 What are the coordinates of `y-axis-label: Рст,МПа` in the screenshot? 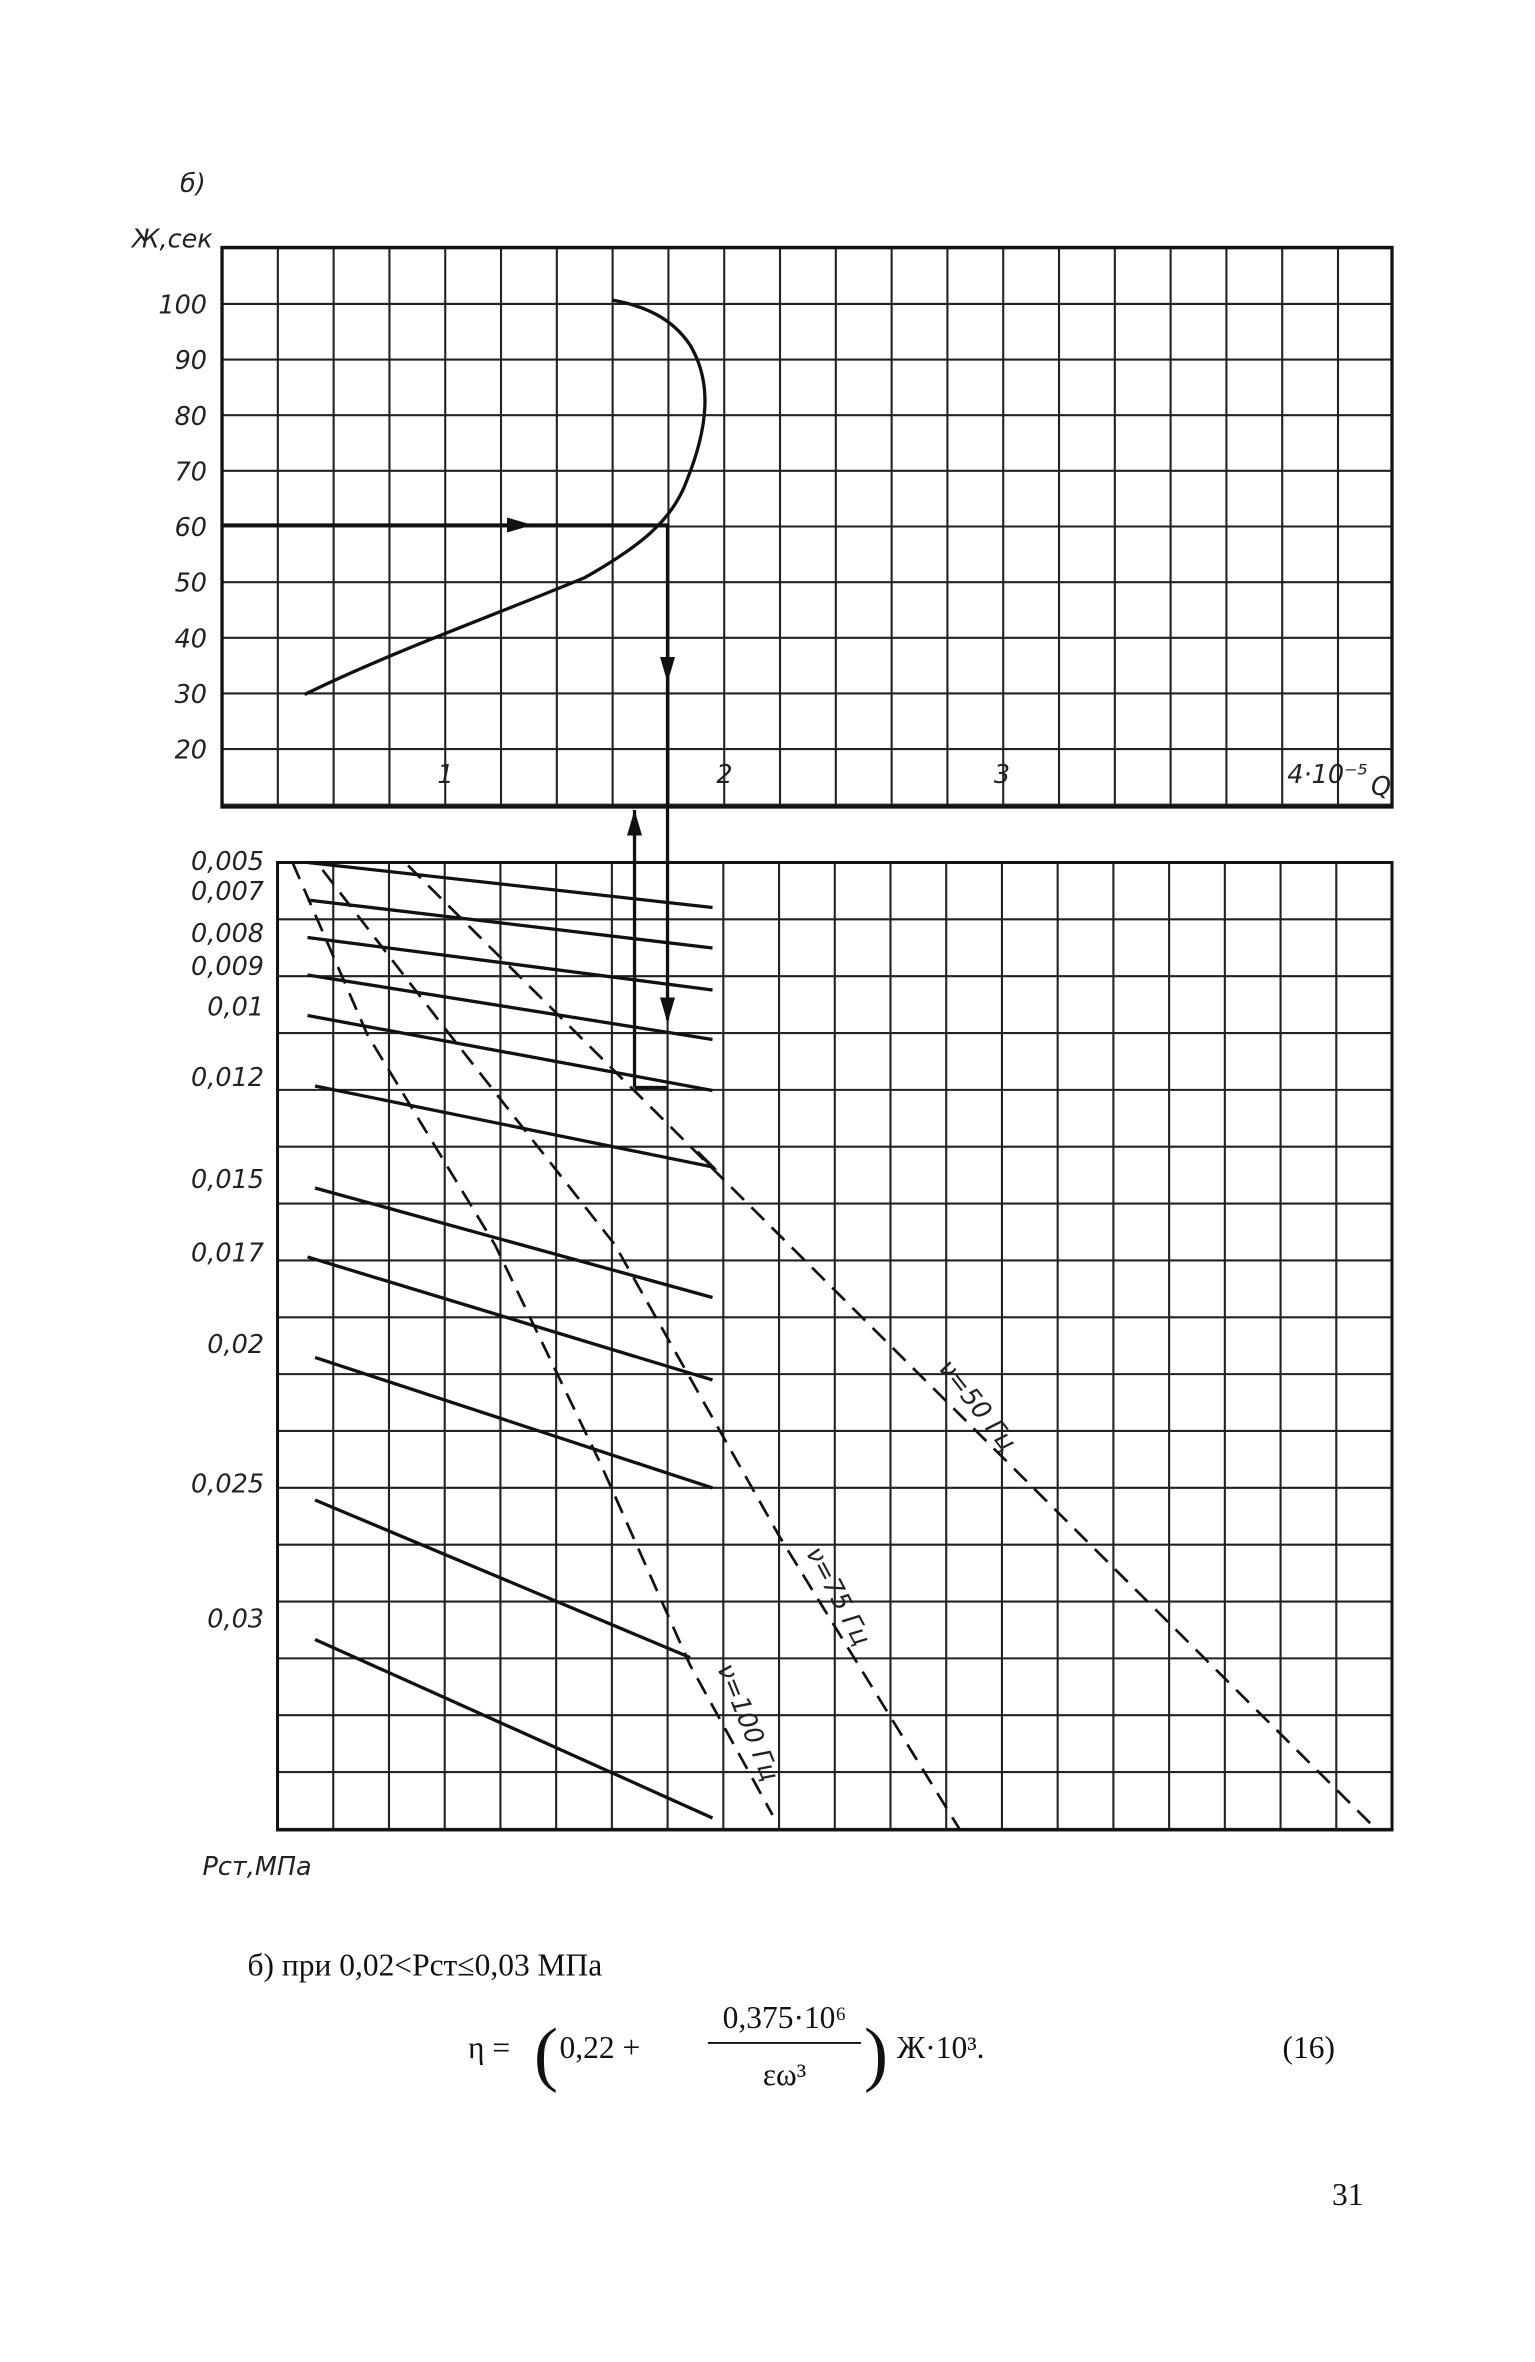 It's located at (257, 1867).